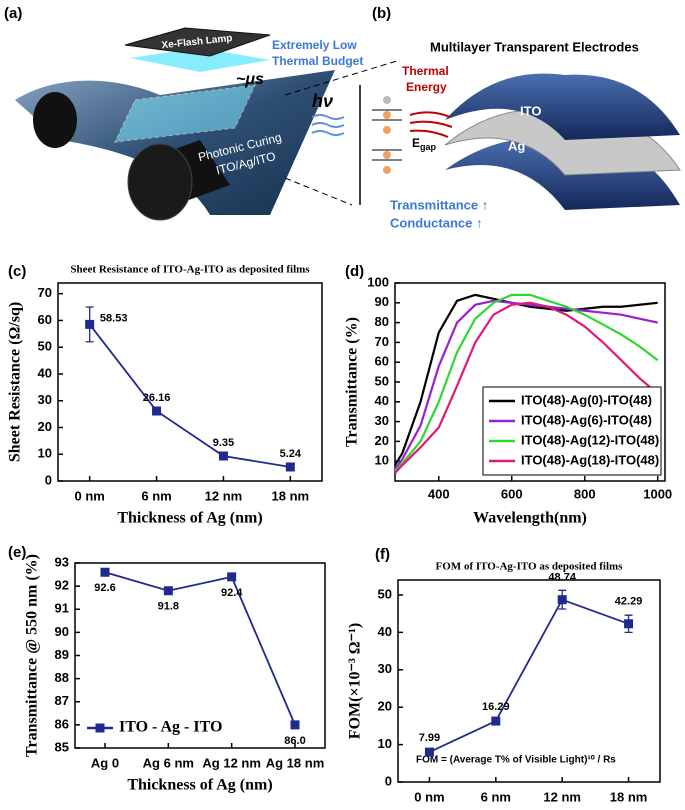  Describe the element at coordinates (291, 454) in the screenshot. I see `value-label: 5.24` at that location.